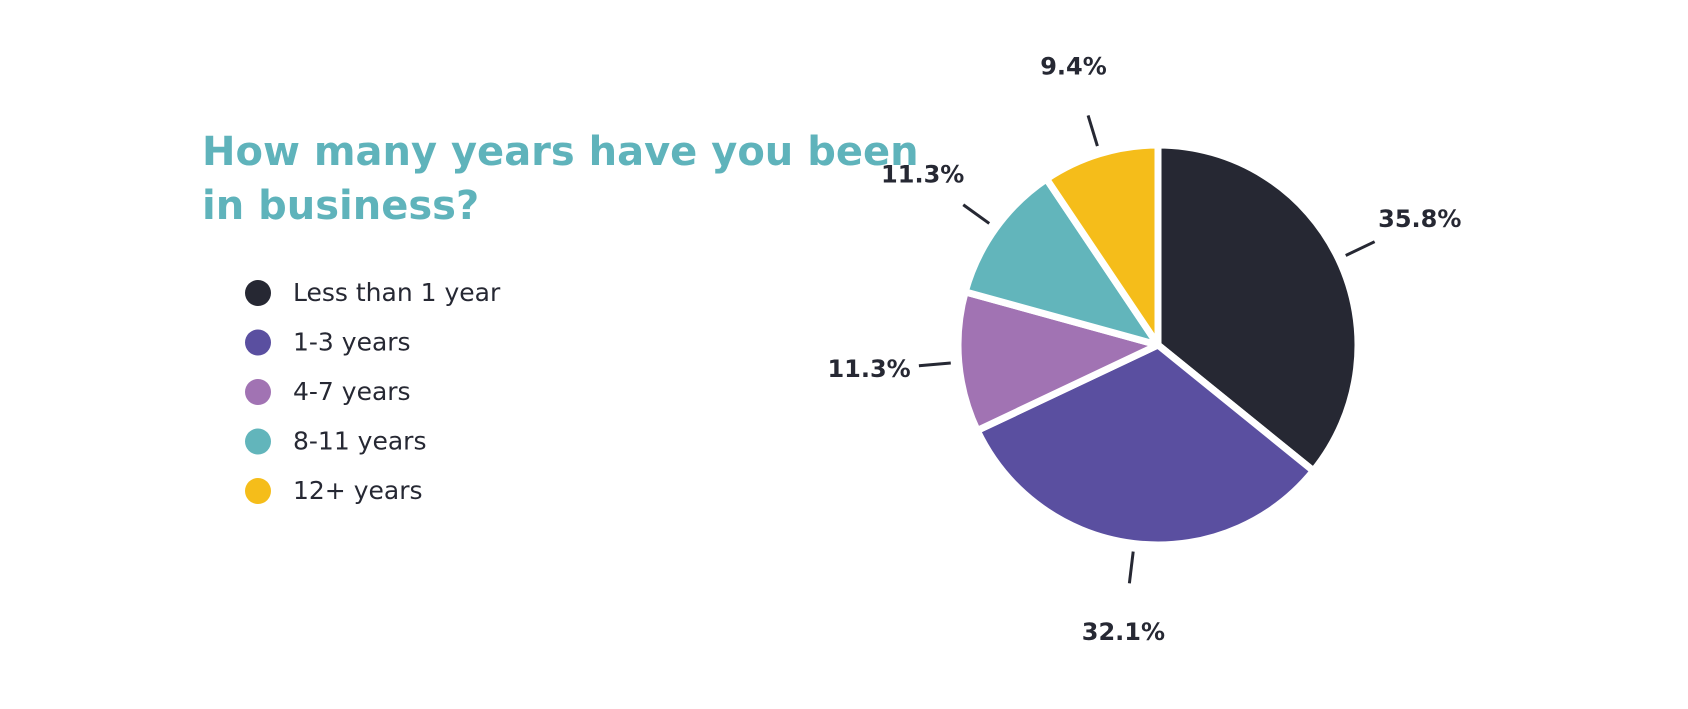 This screenshot has width=1688, height=709. I want to click on title-line: in business?, so click(340, 206).